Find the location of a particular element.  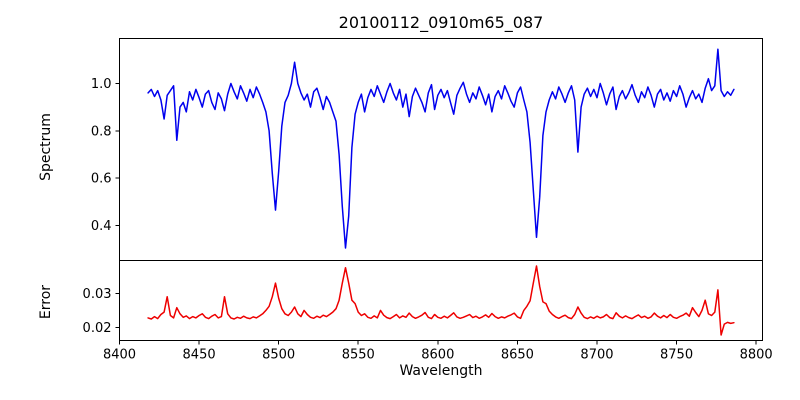

x-tick-label: 8650 is located at coordinates (517, 355).